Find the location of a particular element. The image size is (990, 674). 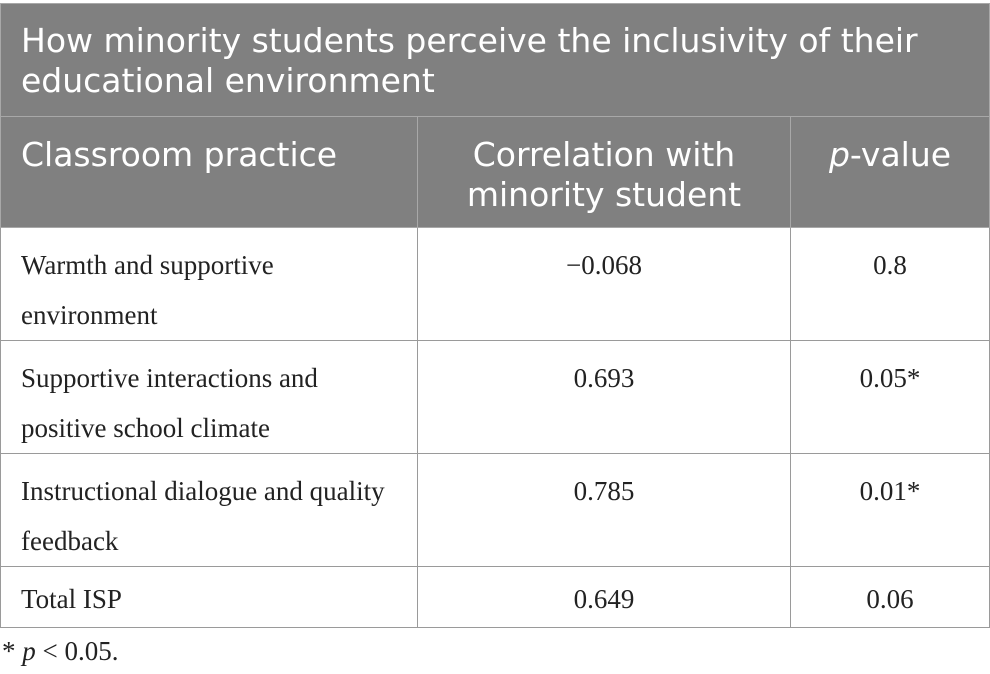

header-correlation: Correlation with minority student is located at coordinates (604, 172).